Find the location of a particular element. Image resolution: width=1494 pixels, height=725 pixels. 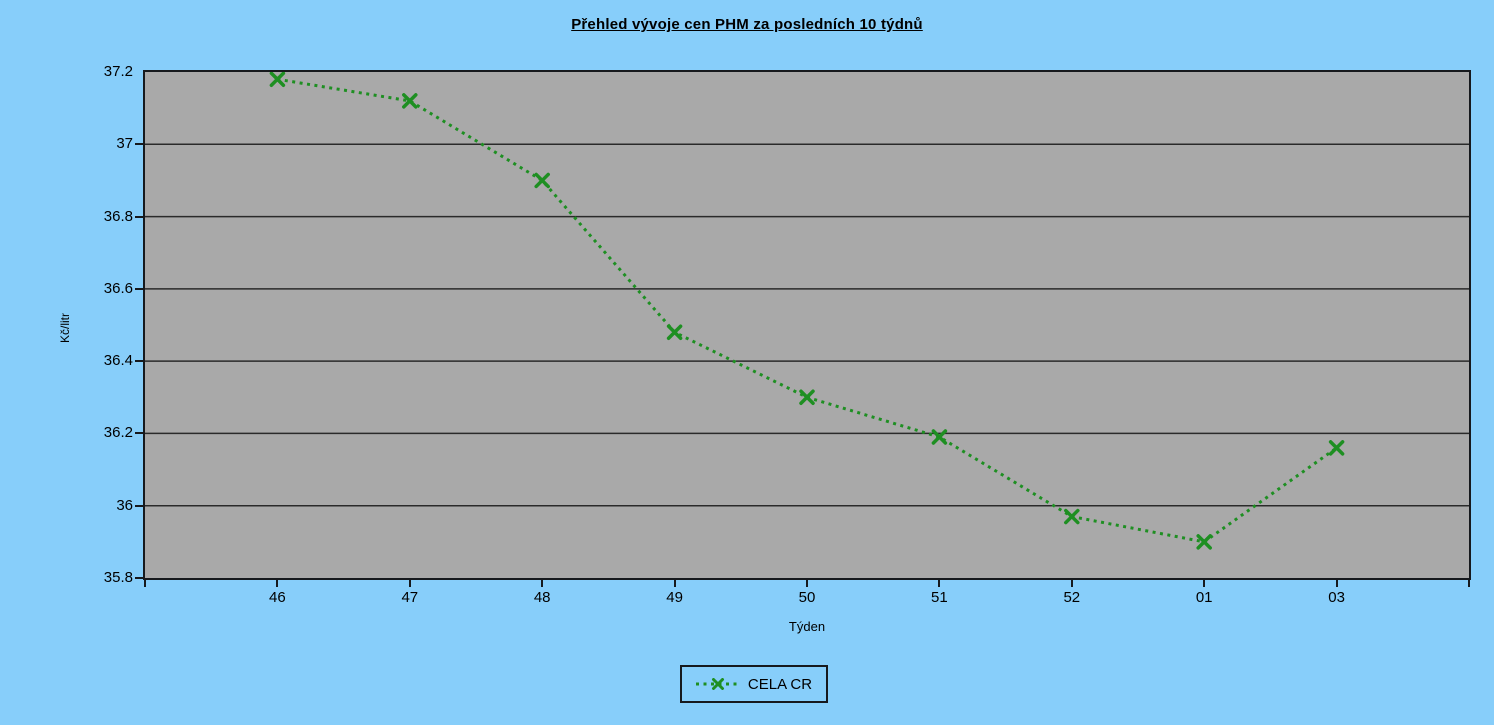

y-tick-label: 37.2 is located at coordinates (118, 71).